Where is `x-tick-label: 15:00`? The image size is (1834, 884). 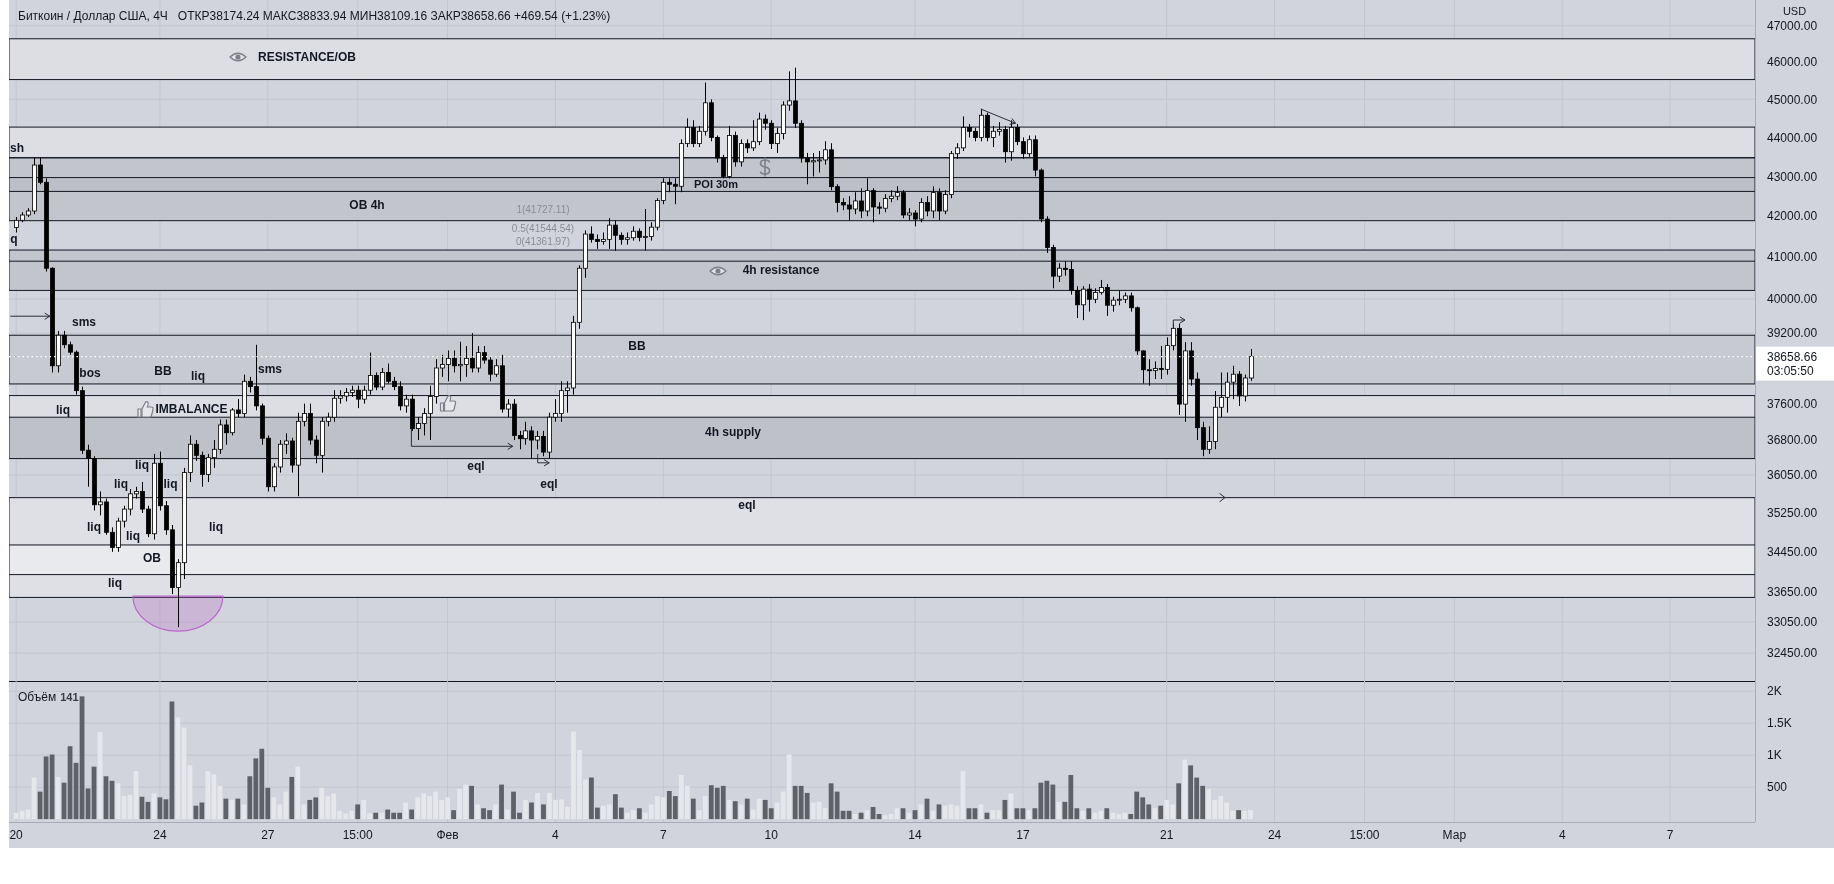 x-tick-label: 15:00 is located at coordinates (358, 835).